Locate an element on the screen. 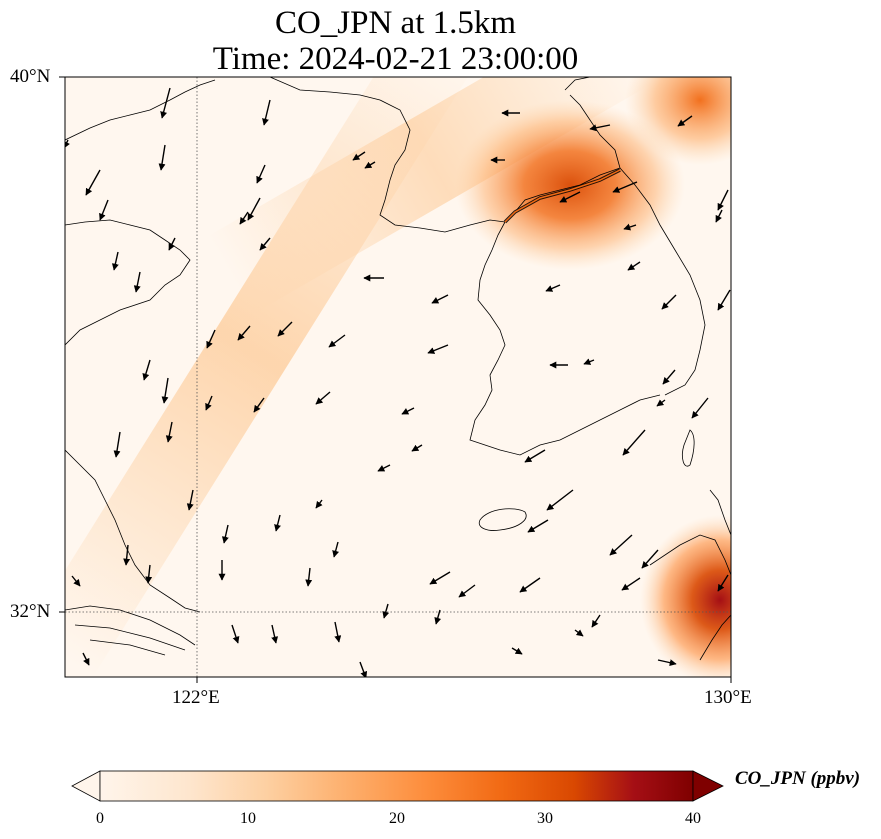 The width and height of the screenshot is (881, 839). dmz-boundary-inner is located at coordinates (562, 196).